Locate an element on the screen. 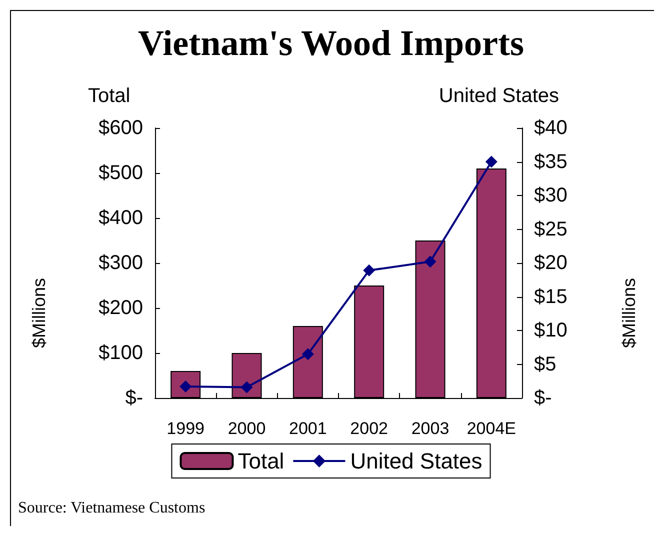 This screenshot has height=534, width=662. y2-tick-label: $- is located at coordinates (543, 398).